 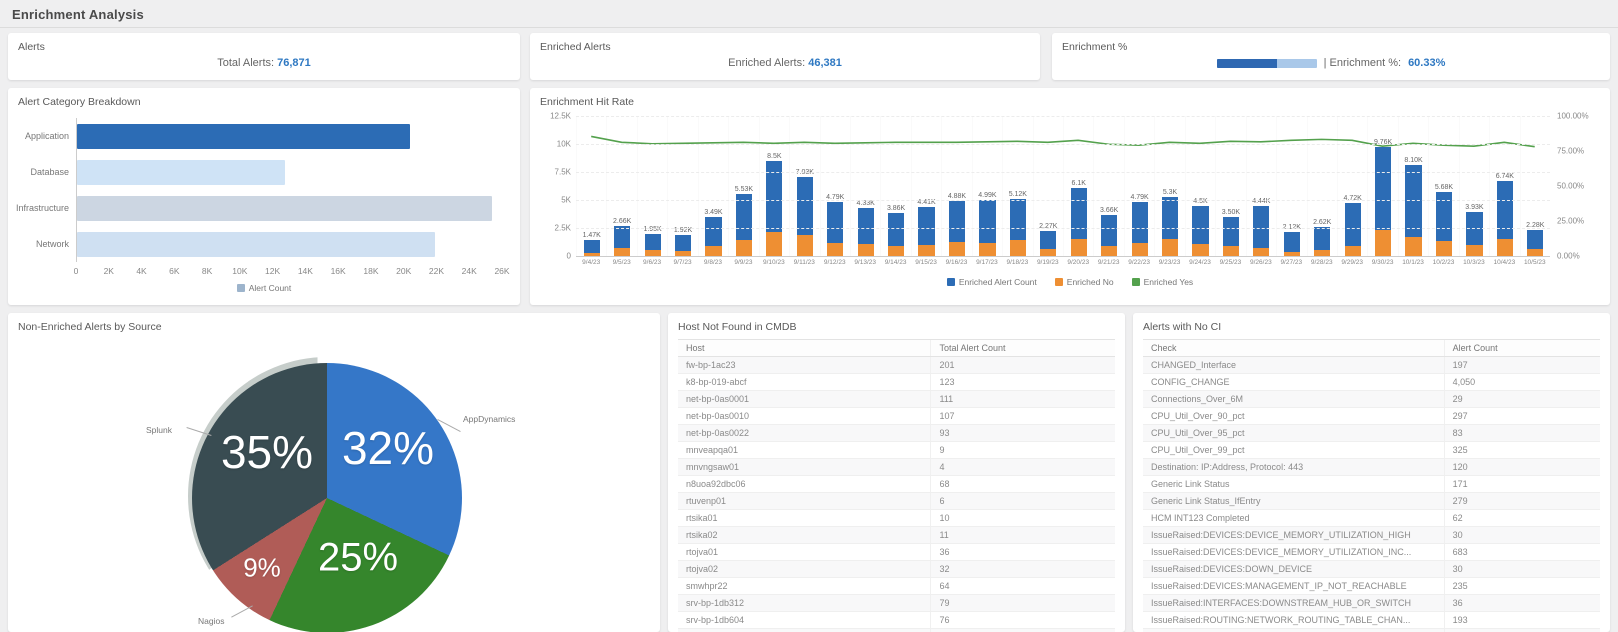 I want to click on noci-table-row: CPU_Util_Over_90_pct 297, so click(x=1371, y=416).